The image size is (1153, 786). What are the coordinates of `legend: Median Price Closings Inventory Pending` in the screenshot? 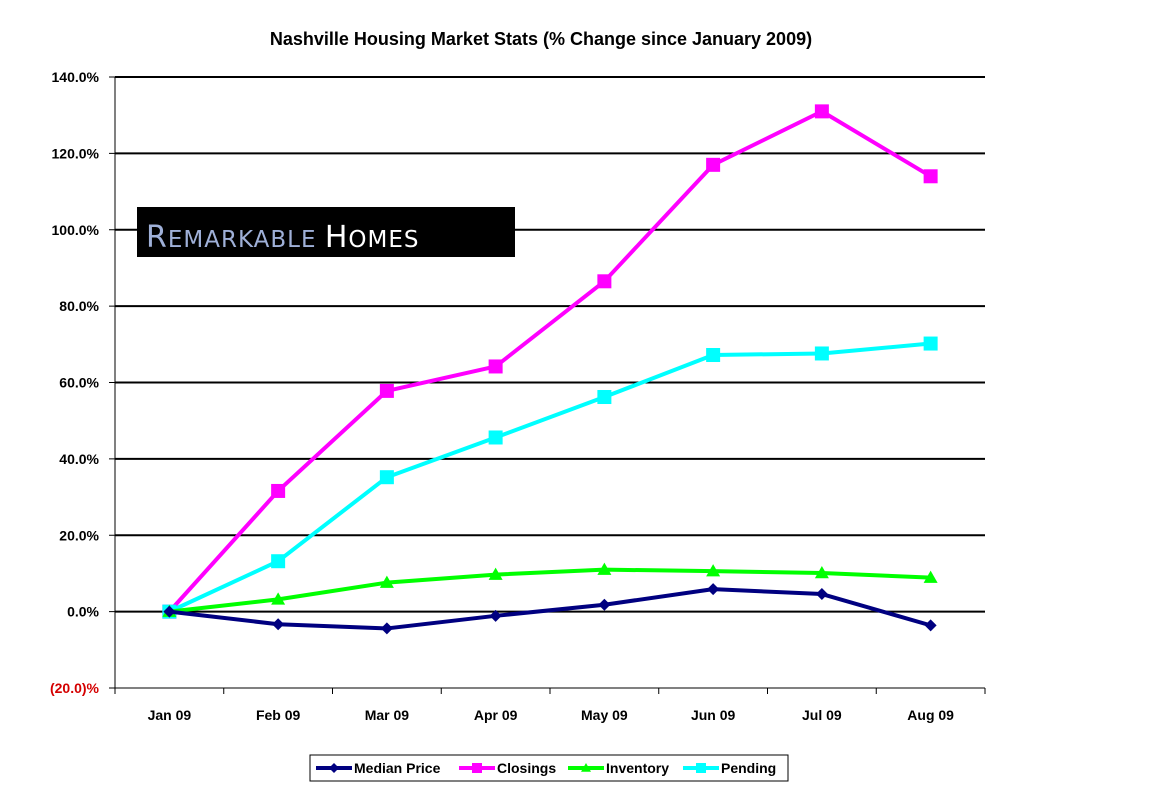 It's located at (549, 768).